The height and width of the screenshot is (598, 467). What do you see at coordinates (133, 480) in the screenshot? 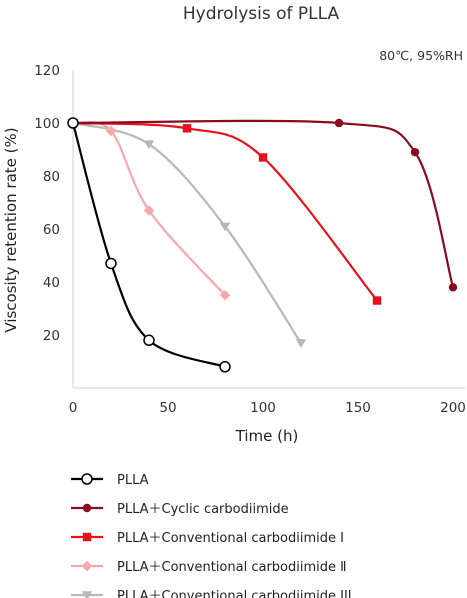
I see `legend-label: PLLA` at bounding box center [133, 480].